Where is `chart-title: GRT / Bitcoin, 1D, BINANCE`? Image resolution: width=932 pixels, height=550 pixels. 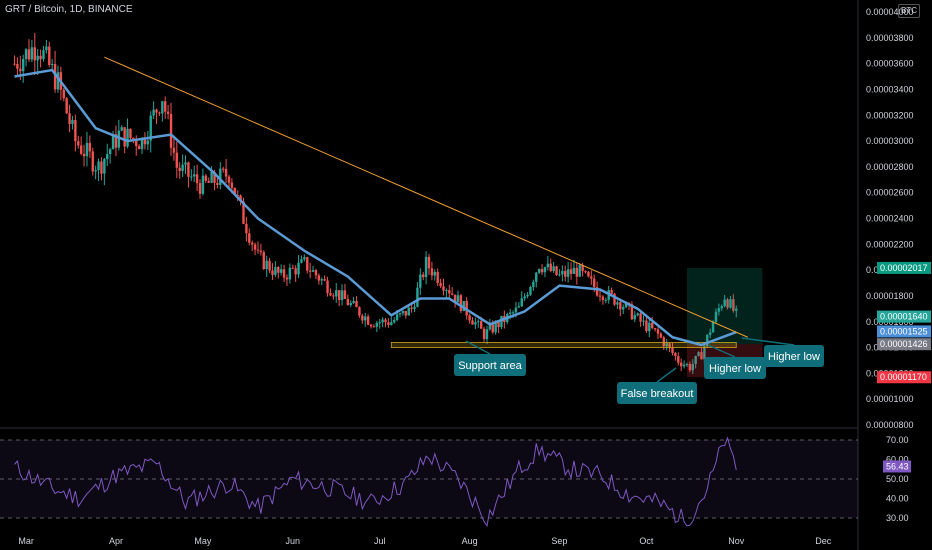 chart-title: GRT / Bitcoin, 1D, BINANCE is located at coordinates (69, 9).